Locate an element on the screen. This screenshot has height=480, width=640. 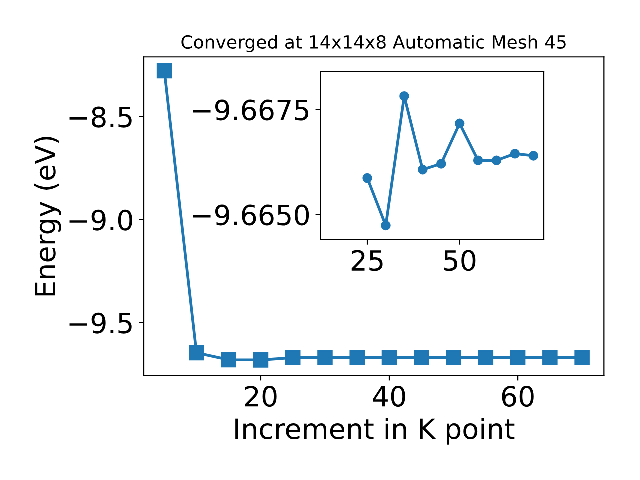
y-axis-title: Energy (eV) is located at coordinates (48, 216).